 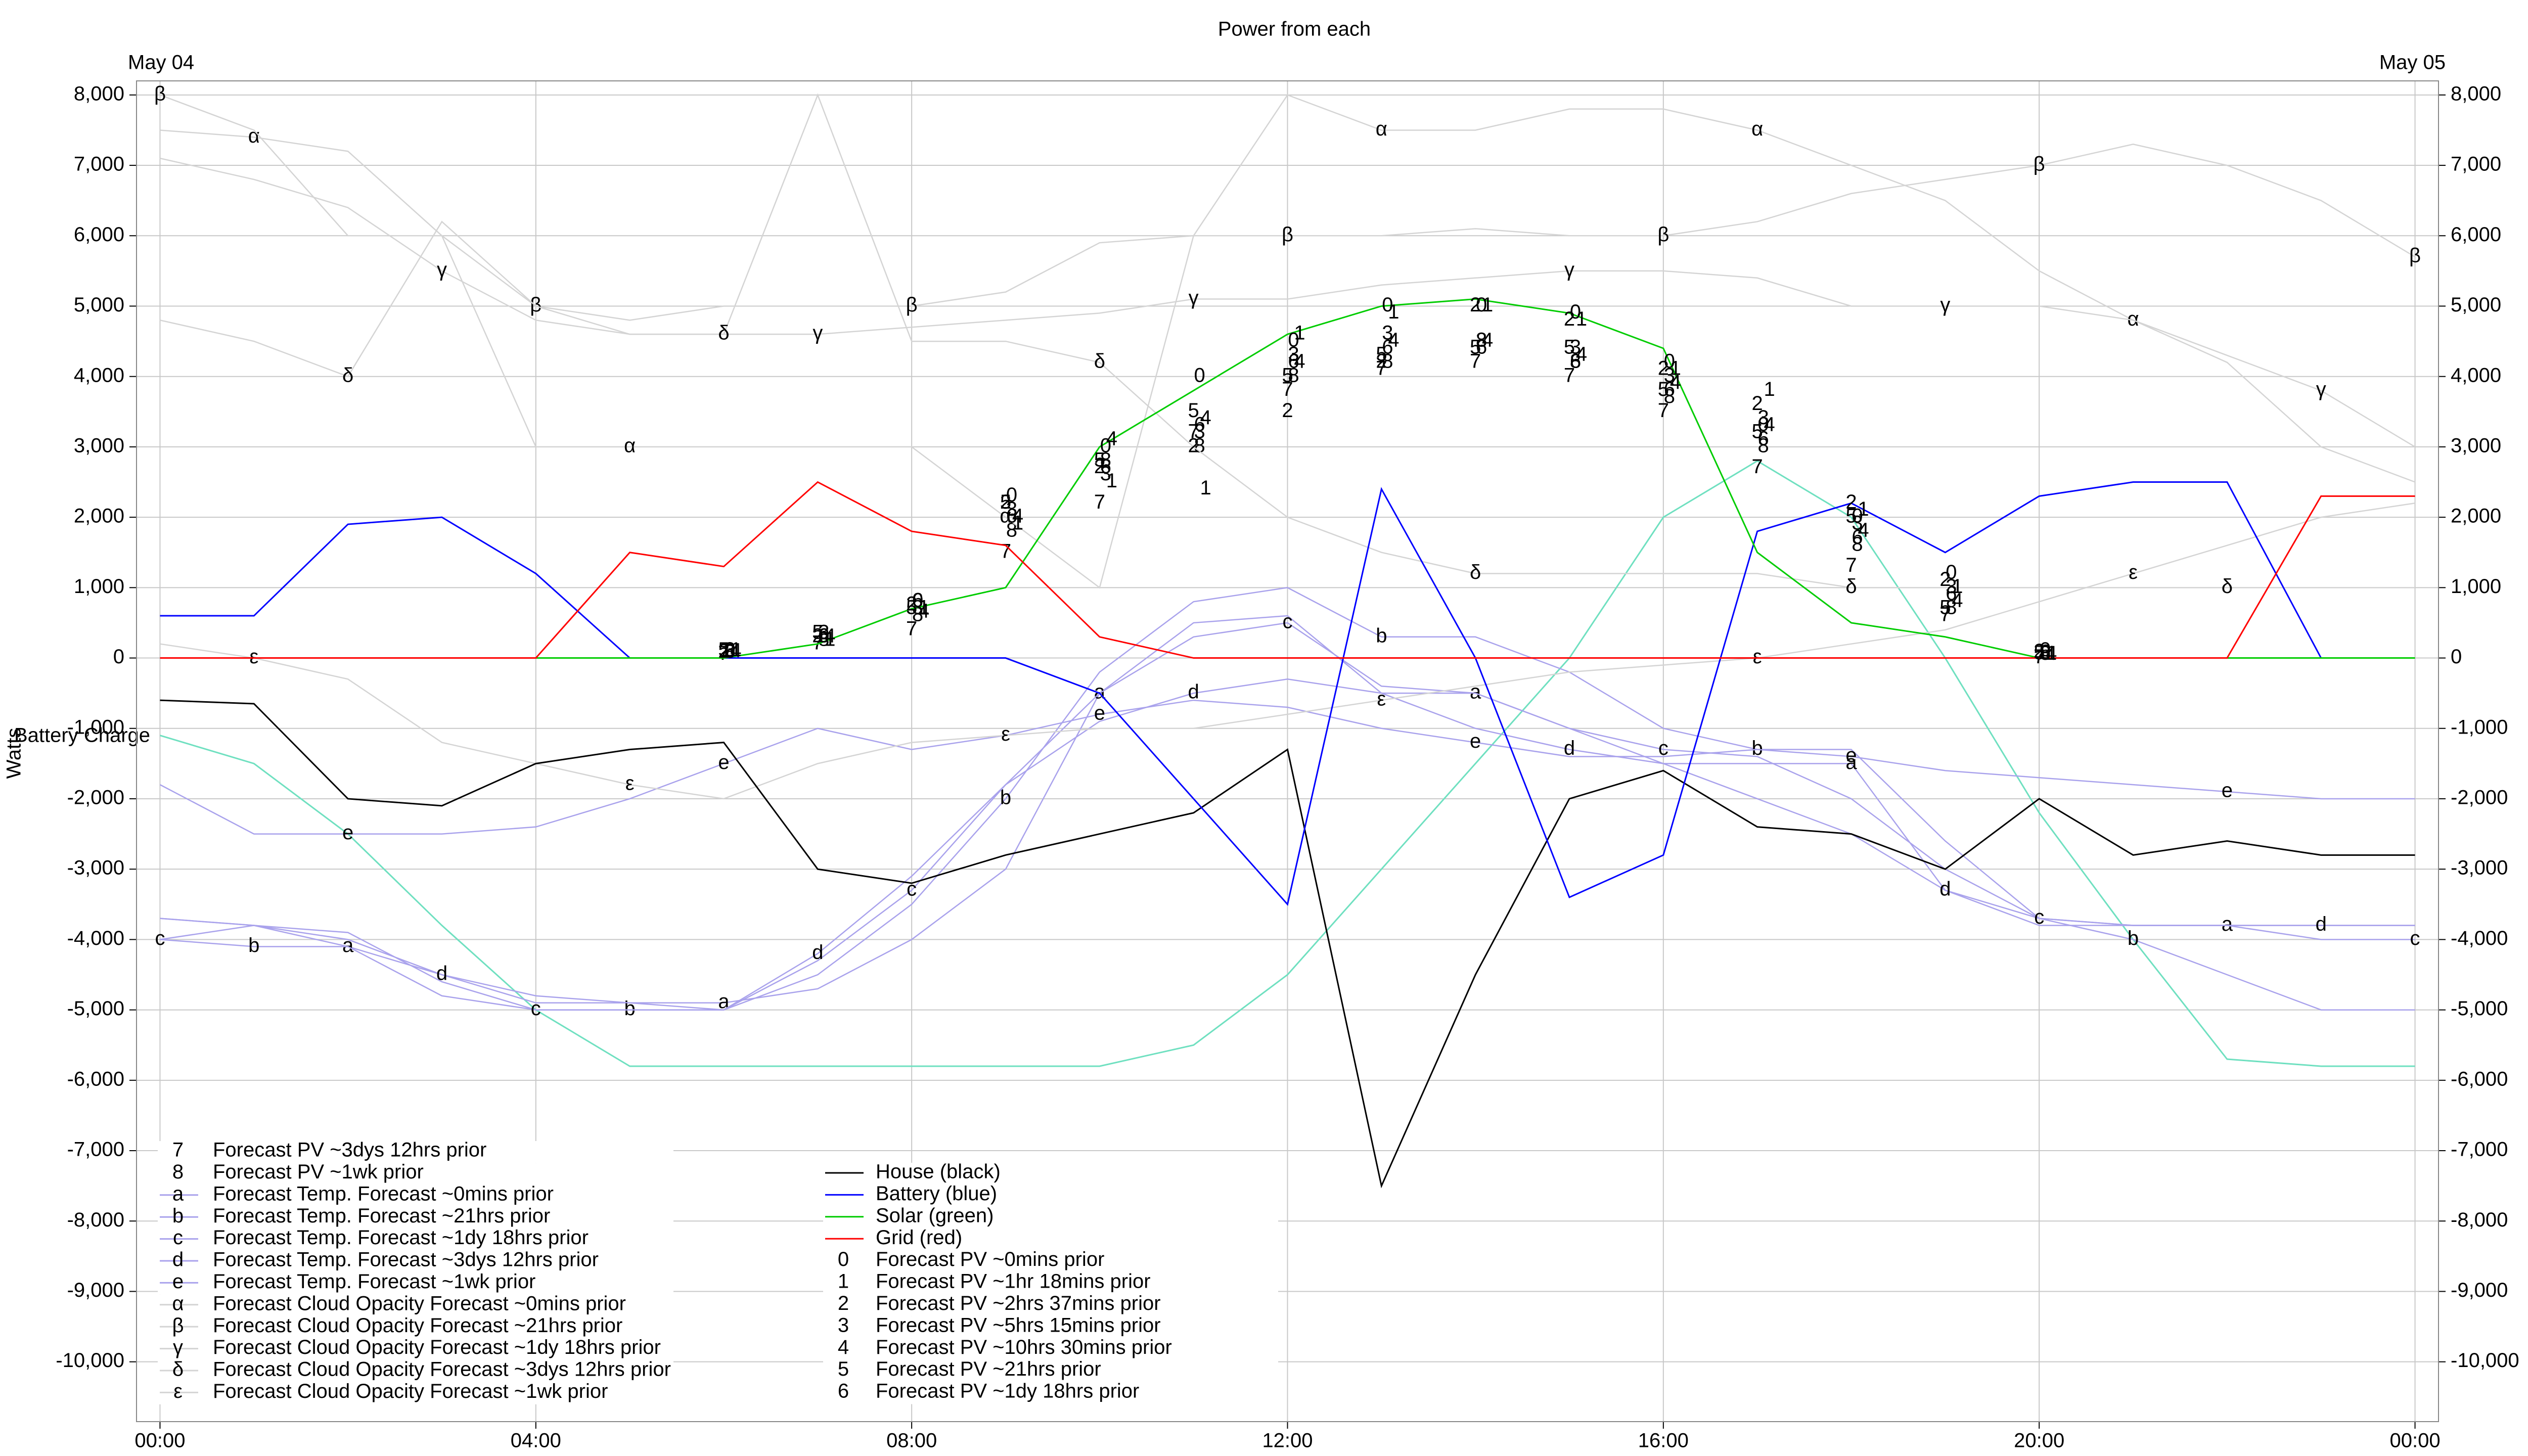 What do you see at coordinates (178, 1237) in the screenshot?
I see `legend-symbol: c` at bounding box center [178, 1237].